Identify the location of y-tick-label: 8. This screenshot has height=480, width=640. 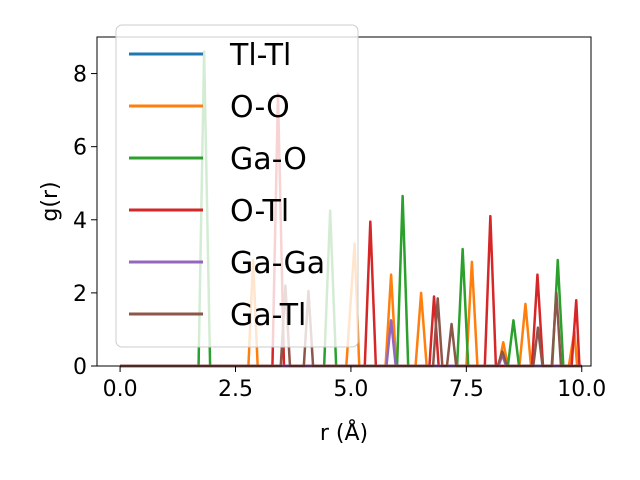
(80, 75).